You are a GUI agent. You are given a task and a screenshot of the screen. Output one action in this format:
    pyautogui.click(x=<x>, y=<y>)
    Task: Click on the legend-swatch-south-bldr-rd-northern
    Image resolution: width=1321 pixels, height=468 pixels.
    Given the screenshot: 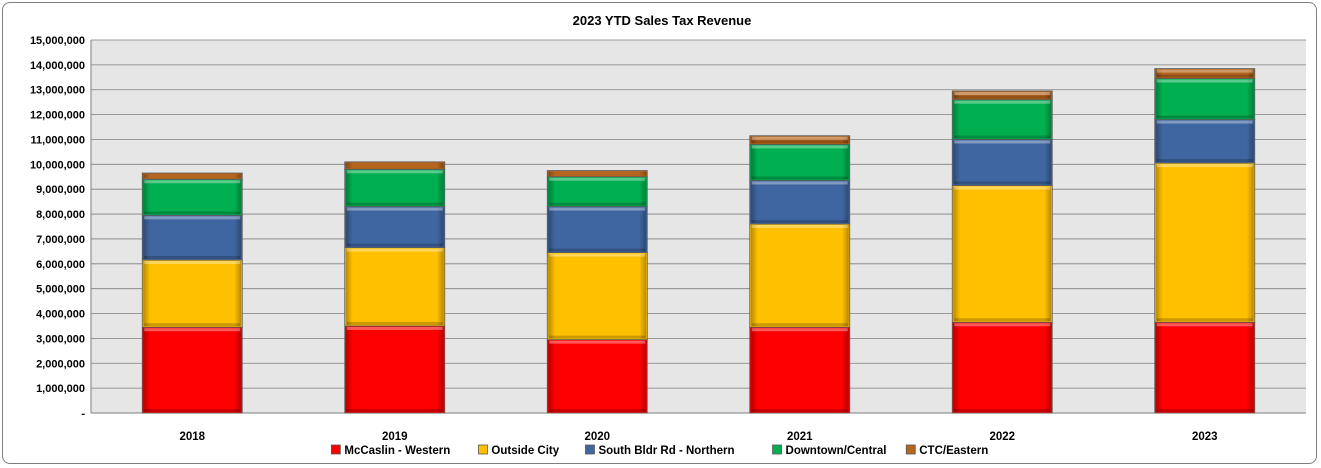 What is the action you would take?
    pyautogui.click(x=590, y=449)
    